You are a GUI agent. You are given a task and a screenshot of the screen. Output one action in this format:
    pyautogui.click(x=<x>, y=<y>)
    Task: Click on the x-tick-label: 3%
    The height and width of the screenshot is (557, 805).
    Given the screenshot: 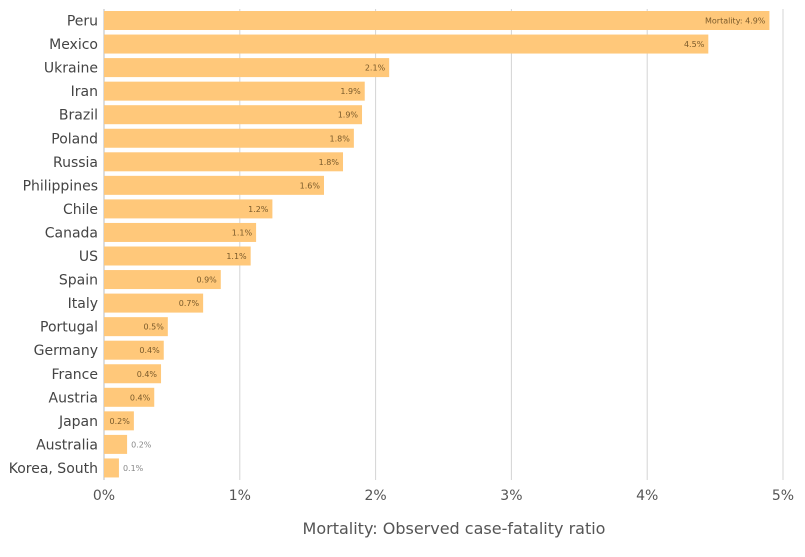 What is the action you would take?
    pyautogui.click(x=511, y=496)
    